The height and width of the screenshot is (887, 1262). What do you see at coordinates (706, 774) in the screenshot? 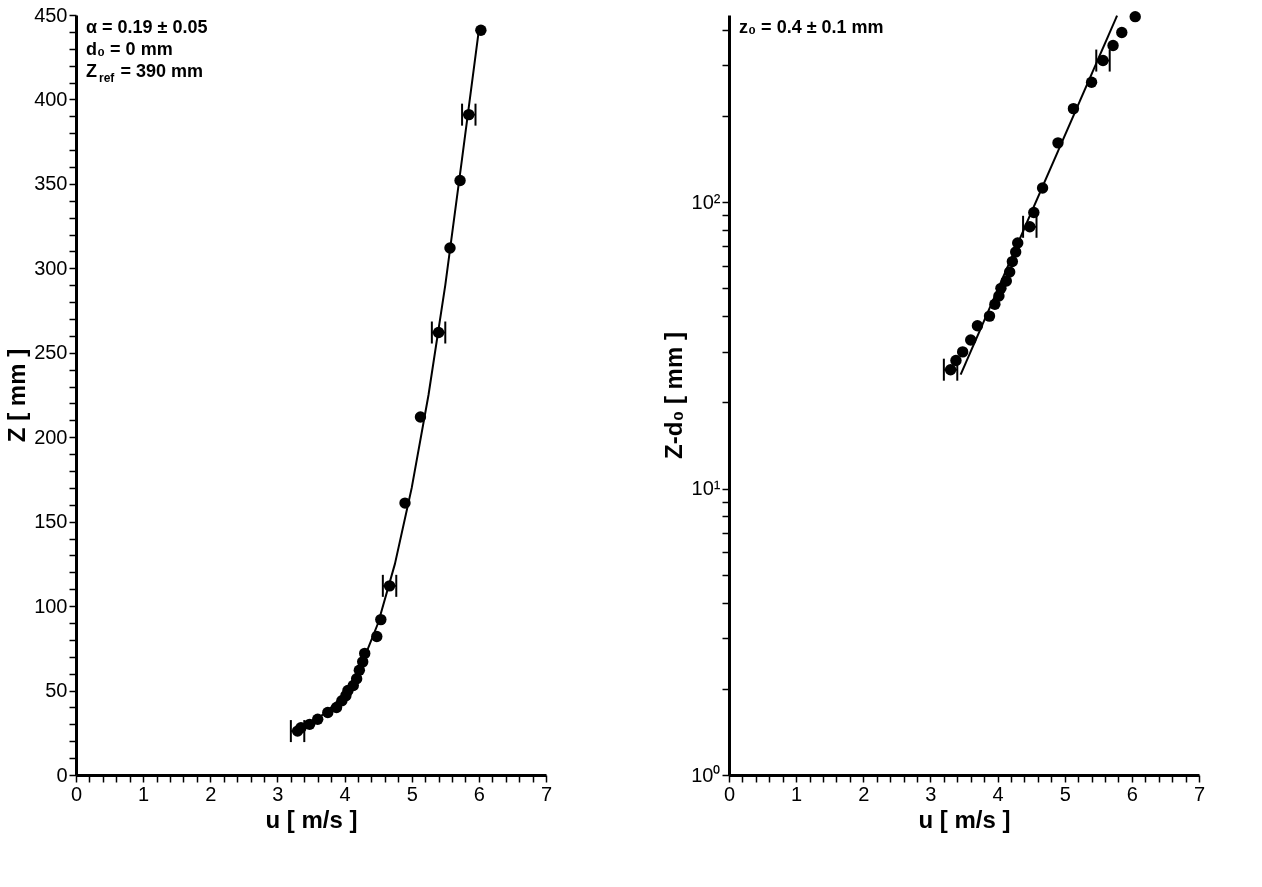
I see `y-tick-label: 10⁰` at bounding box center [706, 774].